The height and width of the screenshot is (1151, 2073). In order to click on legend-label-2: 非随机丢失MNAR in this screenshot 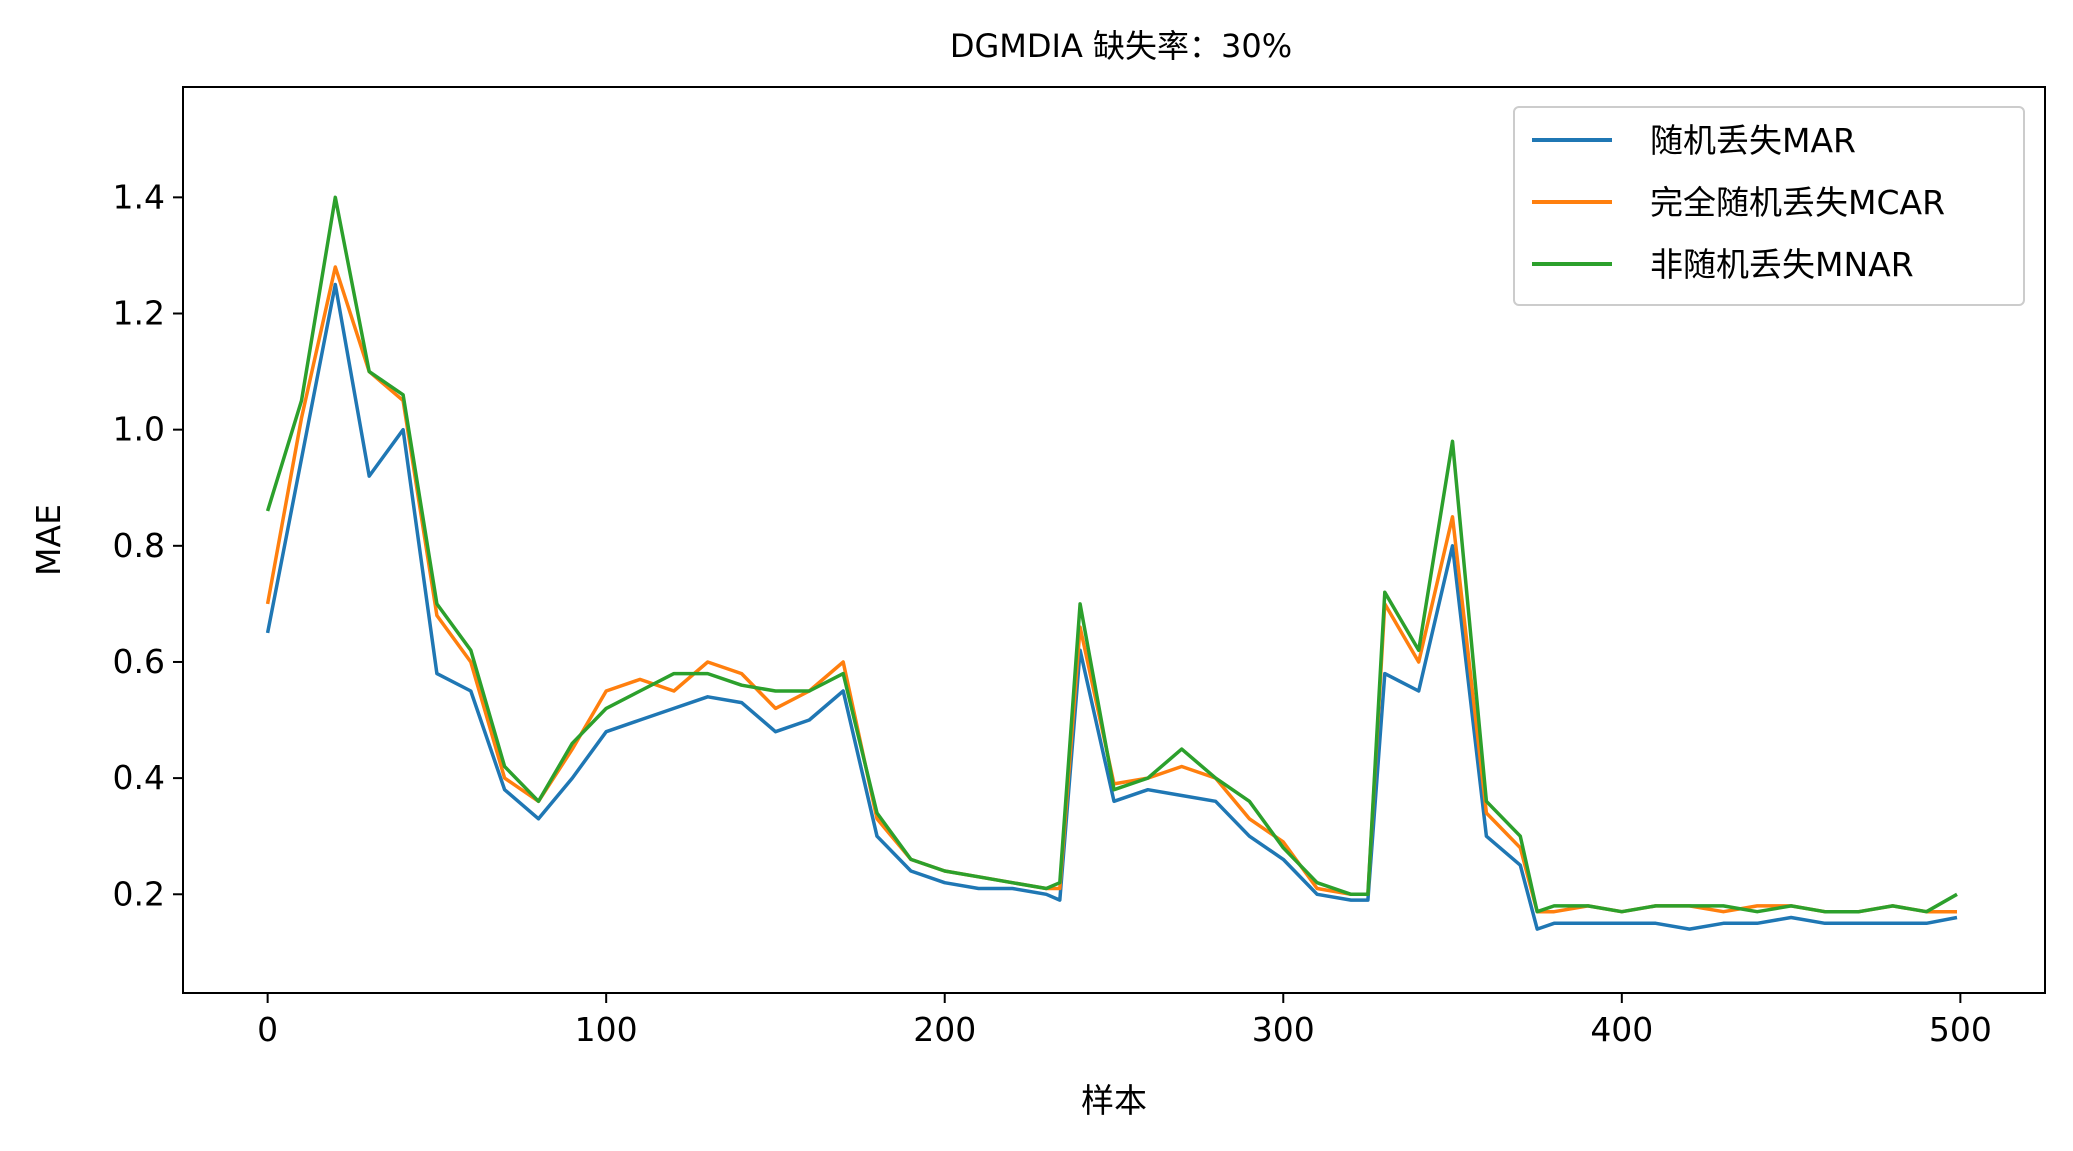, I will do `click(1782, 264)`.